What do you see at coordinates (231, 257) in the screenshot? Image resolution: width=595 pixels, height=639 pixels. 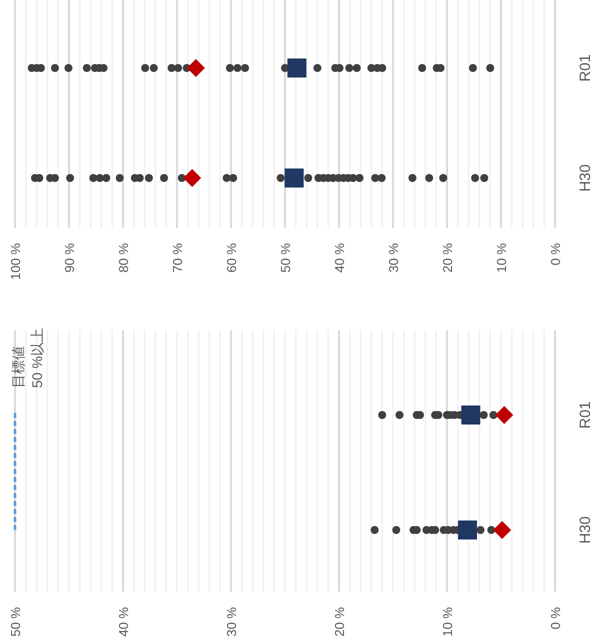 I see `x-tick-label: 60 %` at bounding box center [231, 257].